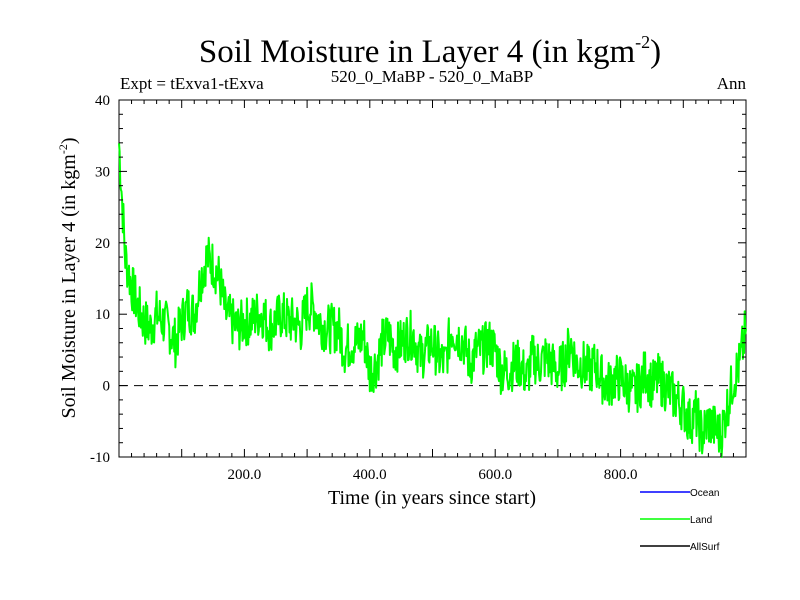 This screenshot has height=600, width=800. I want to click on legend: Ocean Land AllSurf, so click(680, 520).